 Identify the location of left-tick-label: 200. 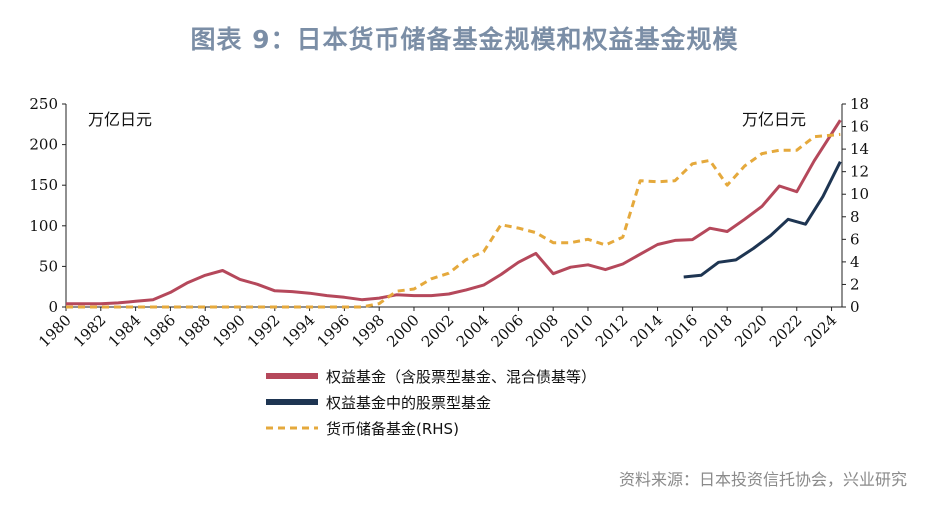
(43, 145).